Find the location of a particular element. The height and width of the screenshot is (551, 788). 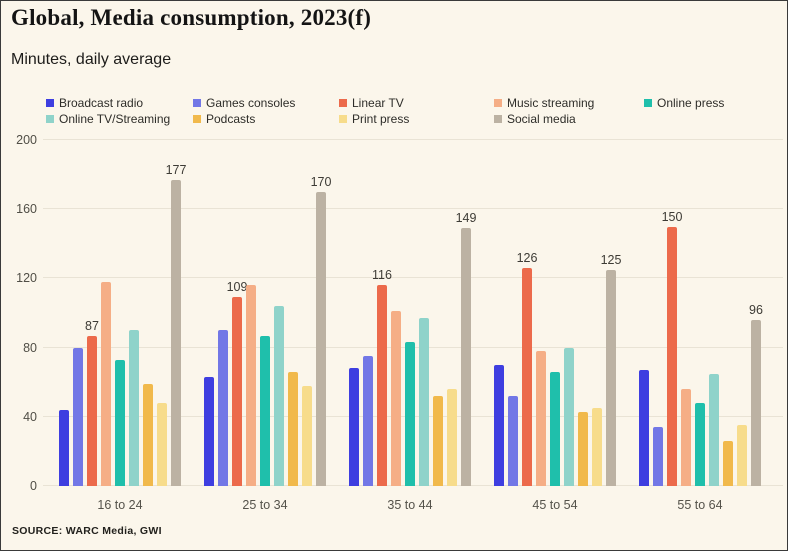

bar-linear-tv-16-to-24: 87 is located at coordinates (92, 402).